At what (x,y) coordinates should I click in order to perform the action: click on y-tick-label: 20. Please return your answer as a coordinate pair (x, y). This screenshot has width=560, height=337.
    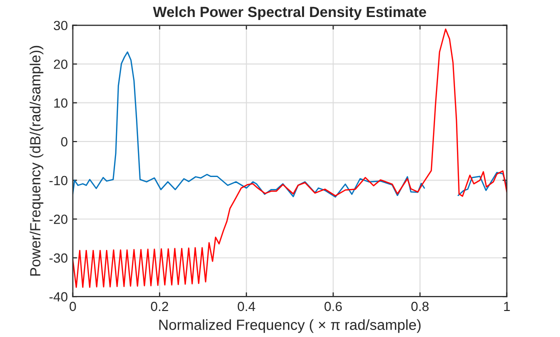
    Looking at the image, I should click on (61, 64).